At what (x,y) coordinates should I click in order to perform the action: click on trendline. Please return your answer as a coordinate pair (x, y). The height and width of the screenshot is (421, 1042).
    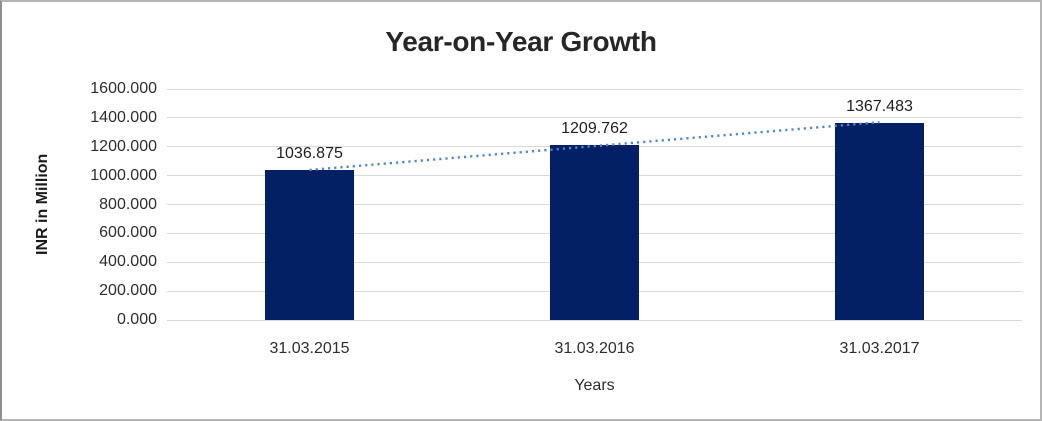
    Looking at the image, I should click on (594, 146).